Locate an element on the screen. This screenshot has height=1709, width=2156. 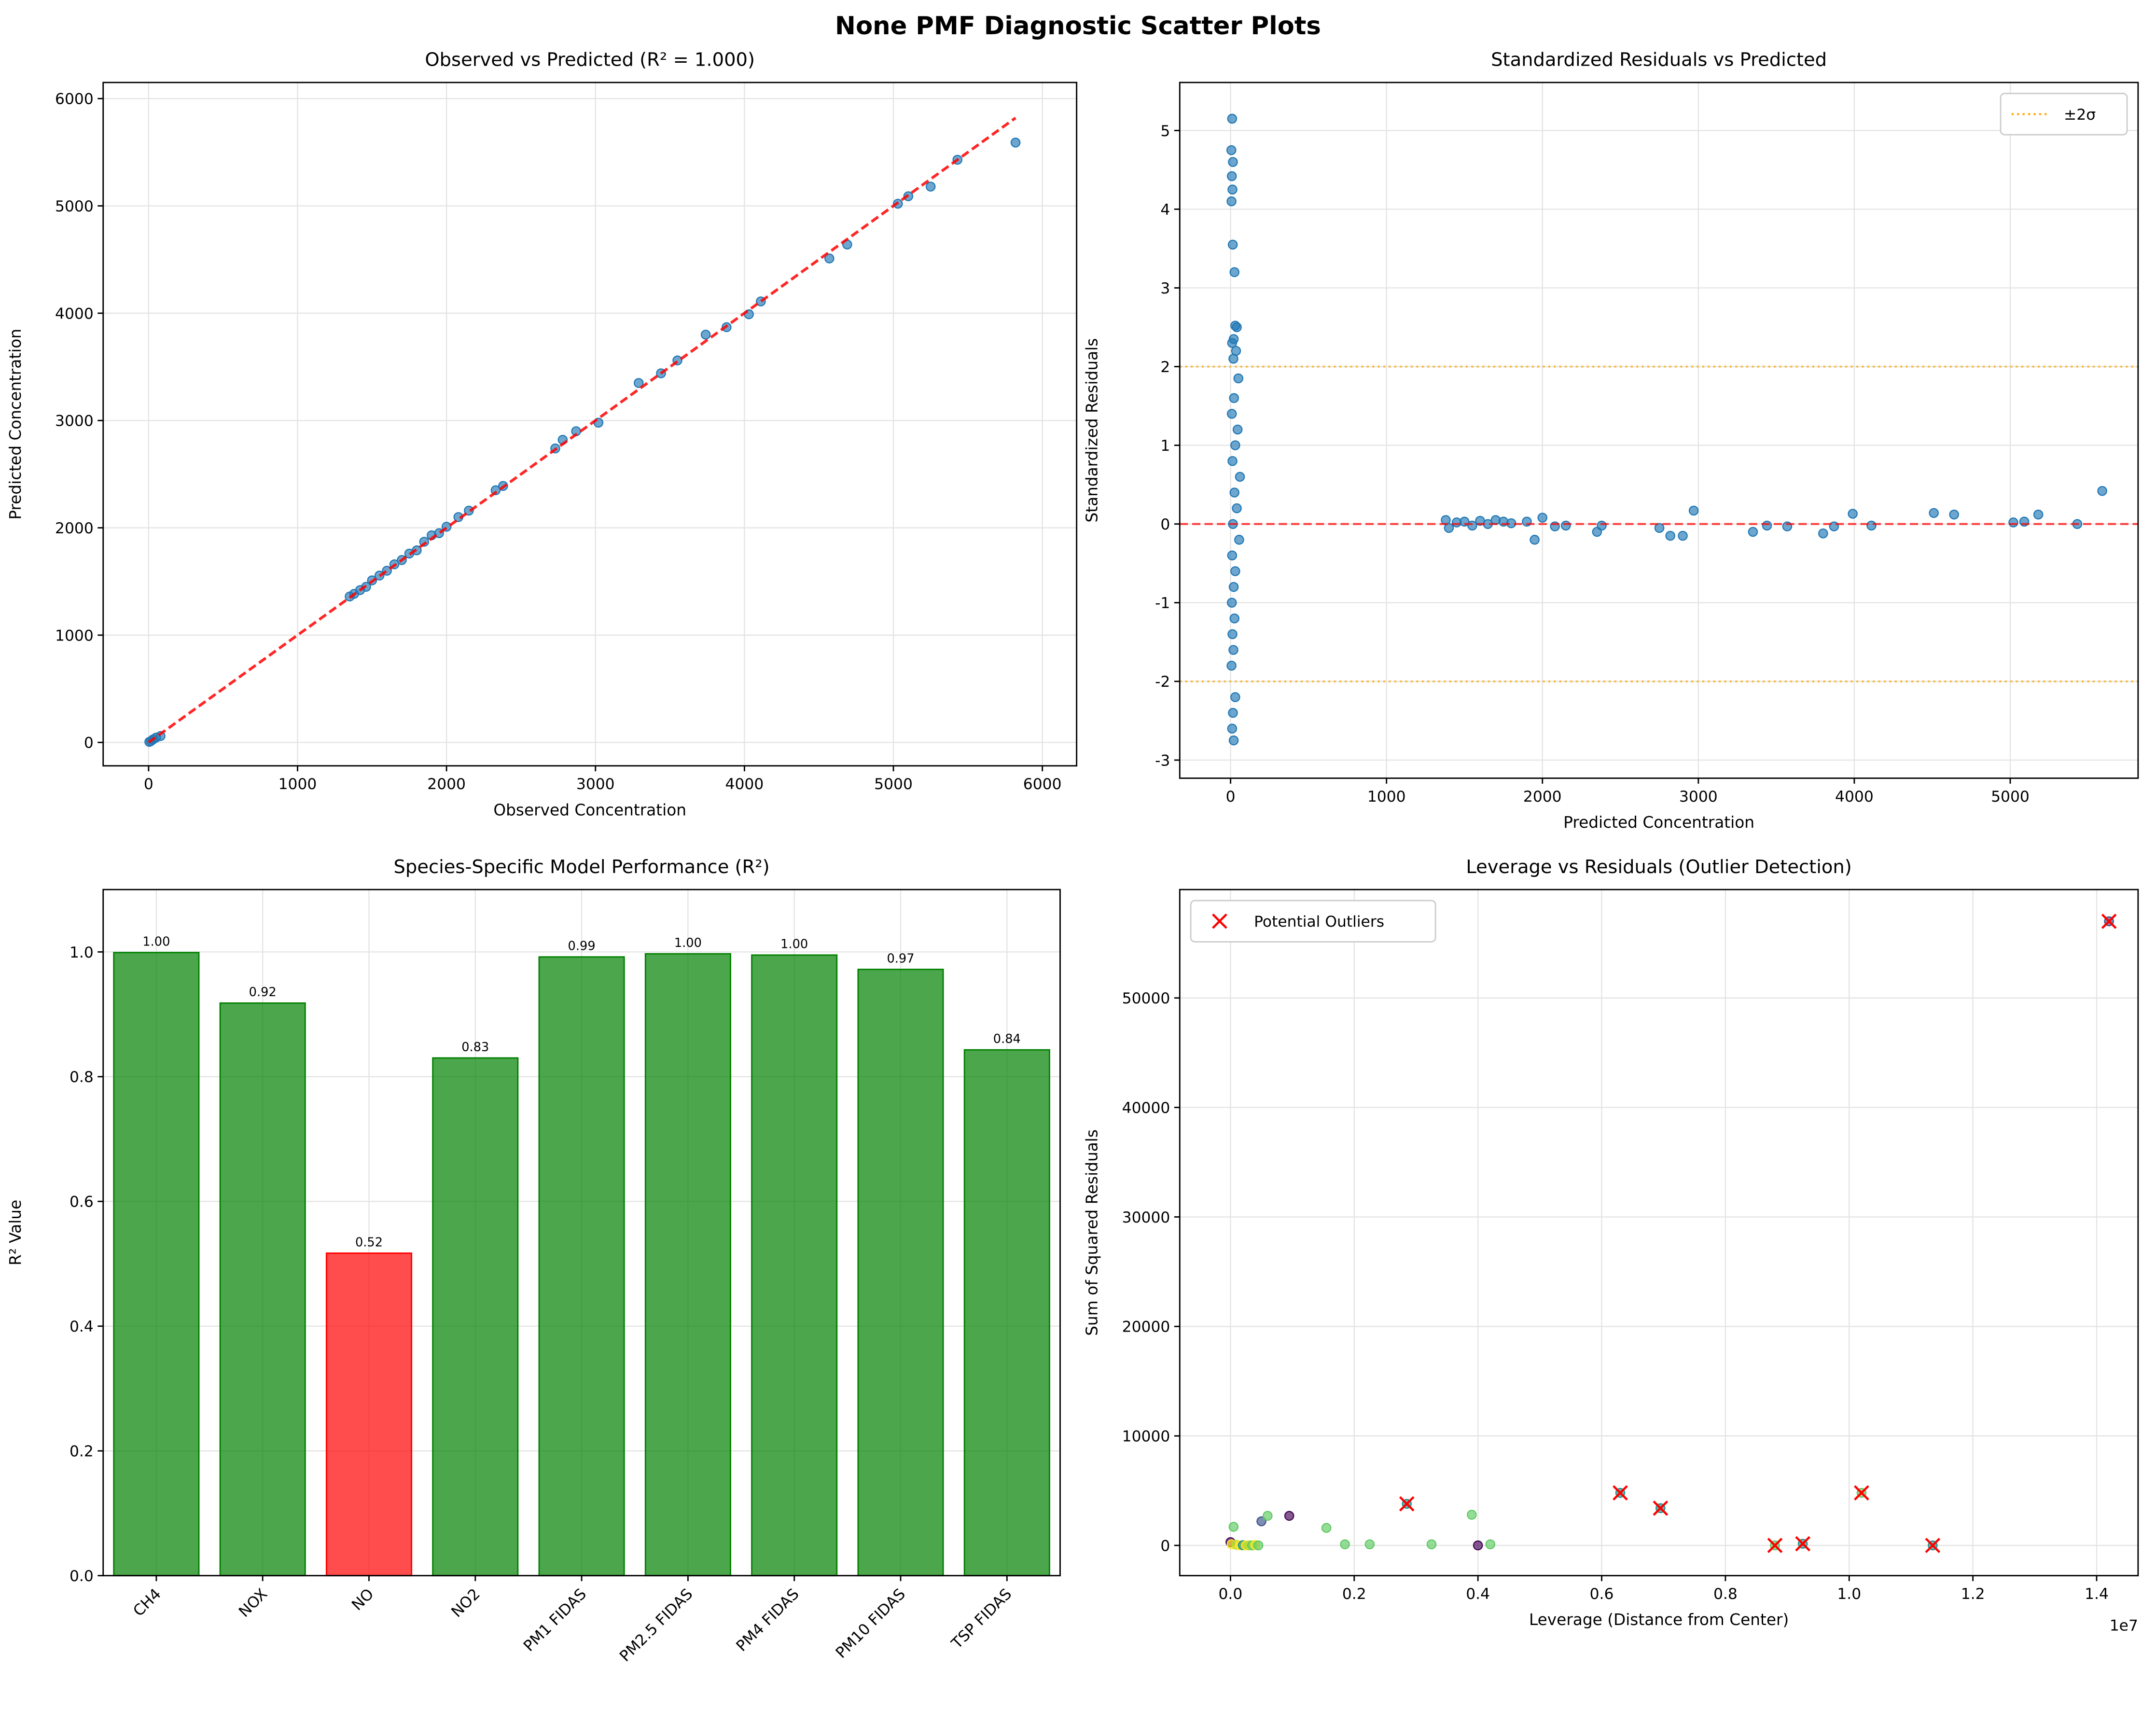
y-tick-label: -2 is located at coordinates (1162, 682).